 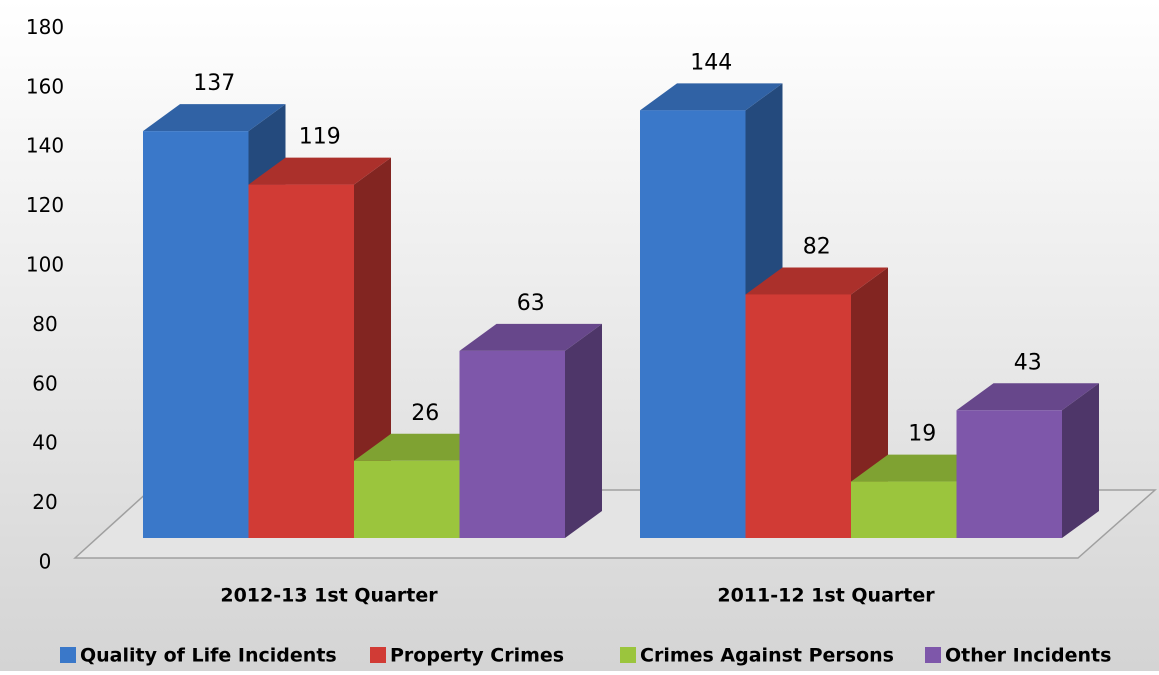 I want to click on y-tick-label: 180, so click(x=45, y=27).